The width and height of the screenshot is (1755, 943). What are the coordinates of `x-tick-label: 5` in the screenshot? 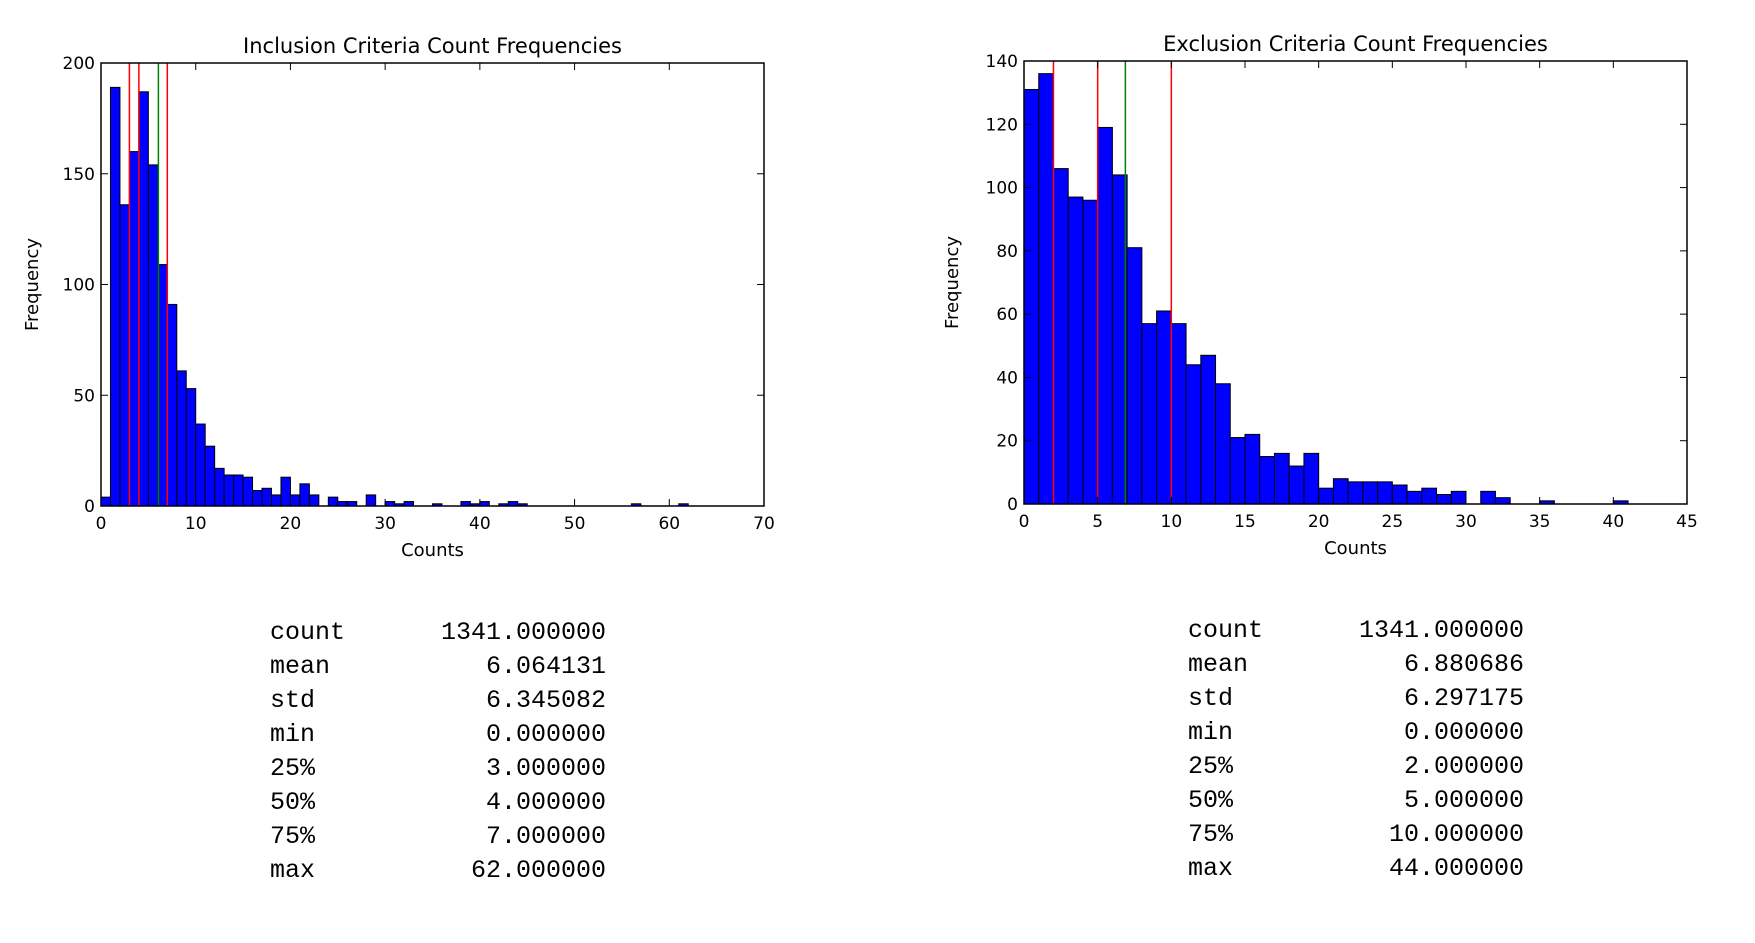 It's located at (1097, 522).